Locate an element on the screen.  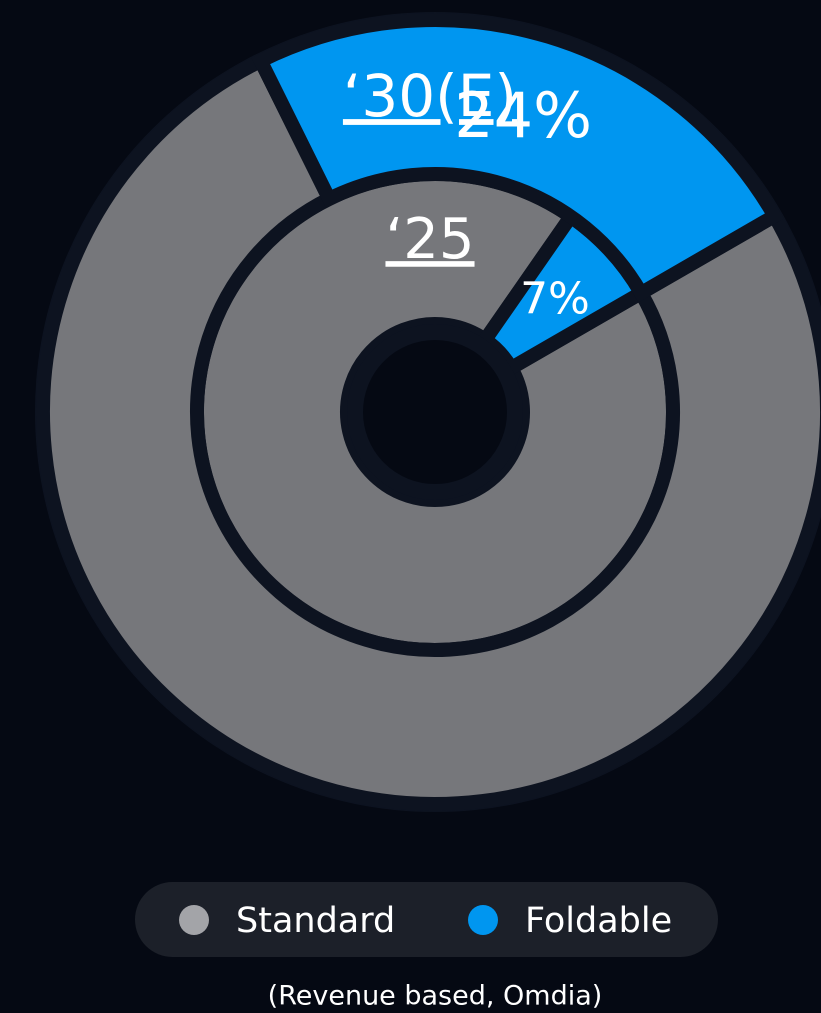
ring-label: ‘30(E) is located at coordinates (430, 96).